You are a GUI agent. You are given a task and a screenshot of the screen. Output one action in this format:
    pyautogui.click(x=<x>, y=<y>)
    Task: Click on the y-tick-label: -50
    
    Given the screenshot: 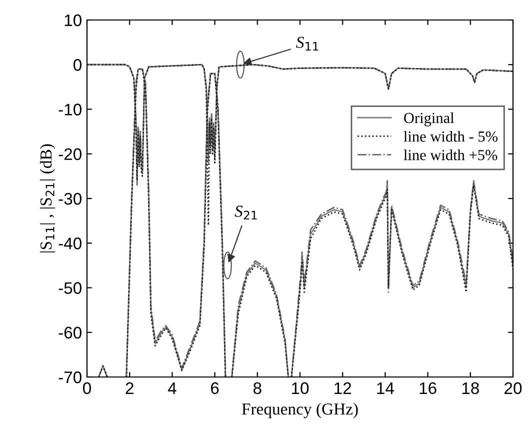 What is the action you would take?
    pyautogui.click(x=70, y=288)
    